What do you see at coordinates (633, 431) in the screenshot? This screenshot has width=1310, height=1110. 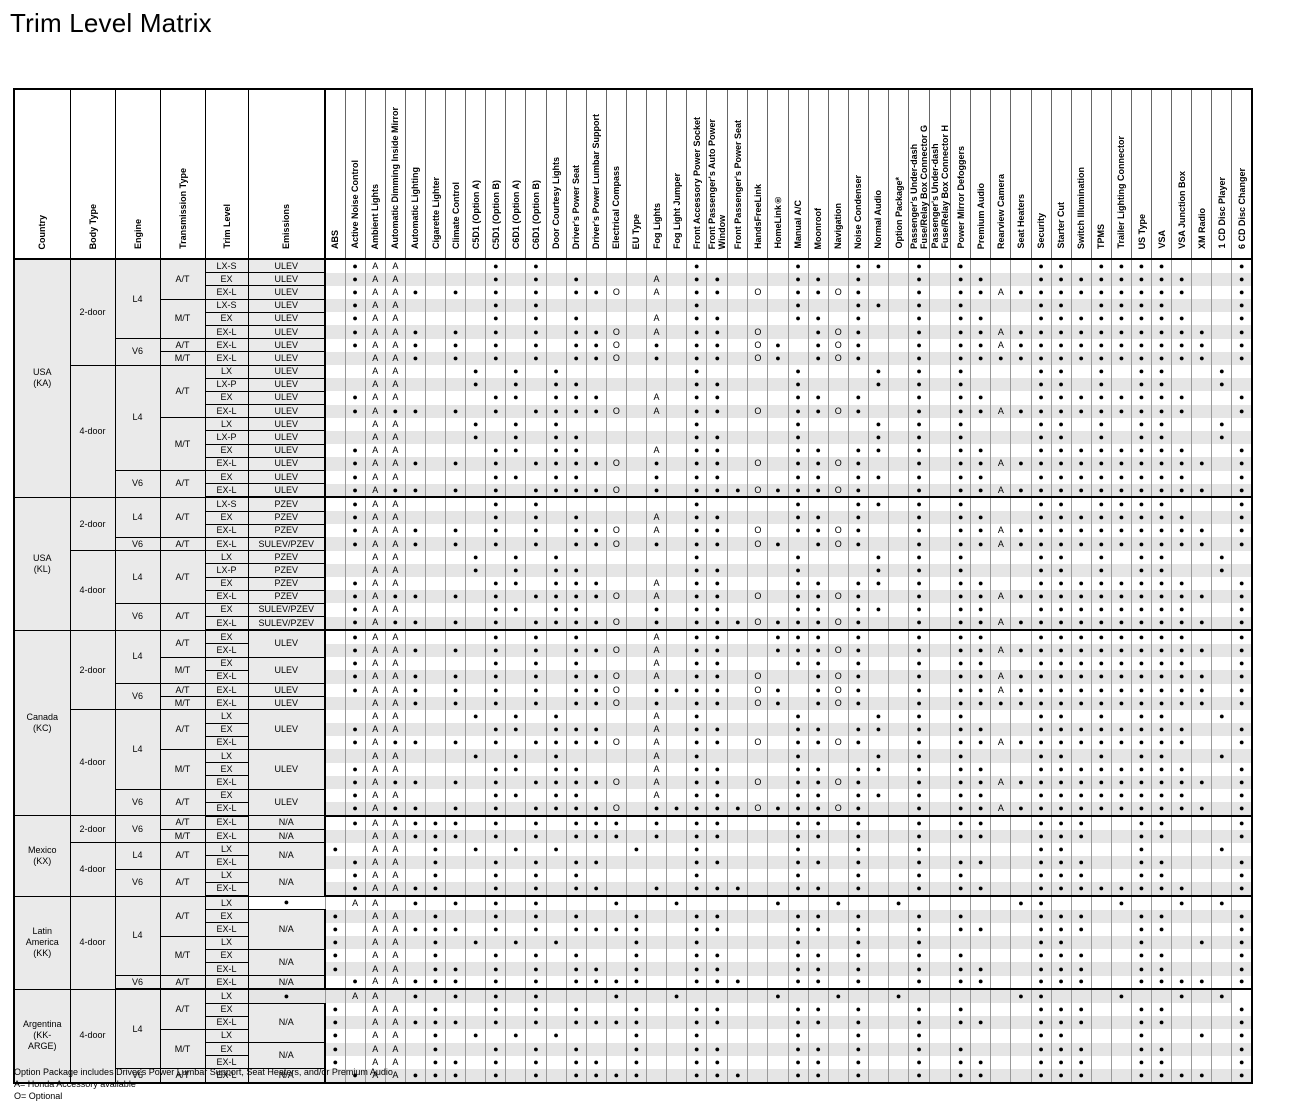 I see `table-row: 4-door L4 A/T LX ULEV A A ● ● ● ● ● ● ● ● ● ● ● ● ● ●` at bounding box center [633, 431].